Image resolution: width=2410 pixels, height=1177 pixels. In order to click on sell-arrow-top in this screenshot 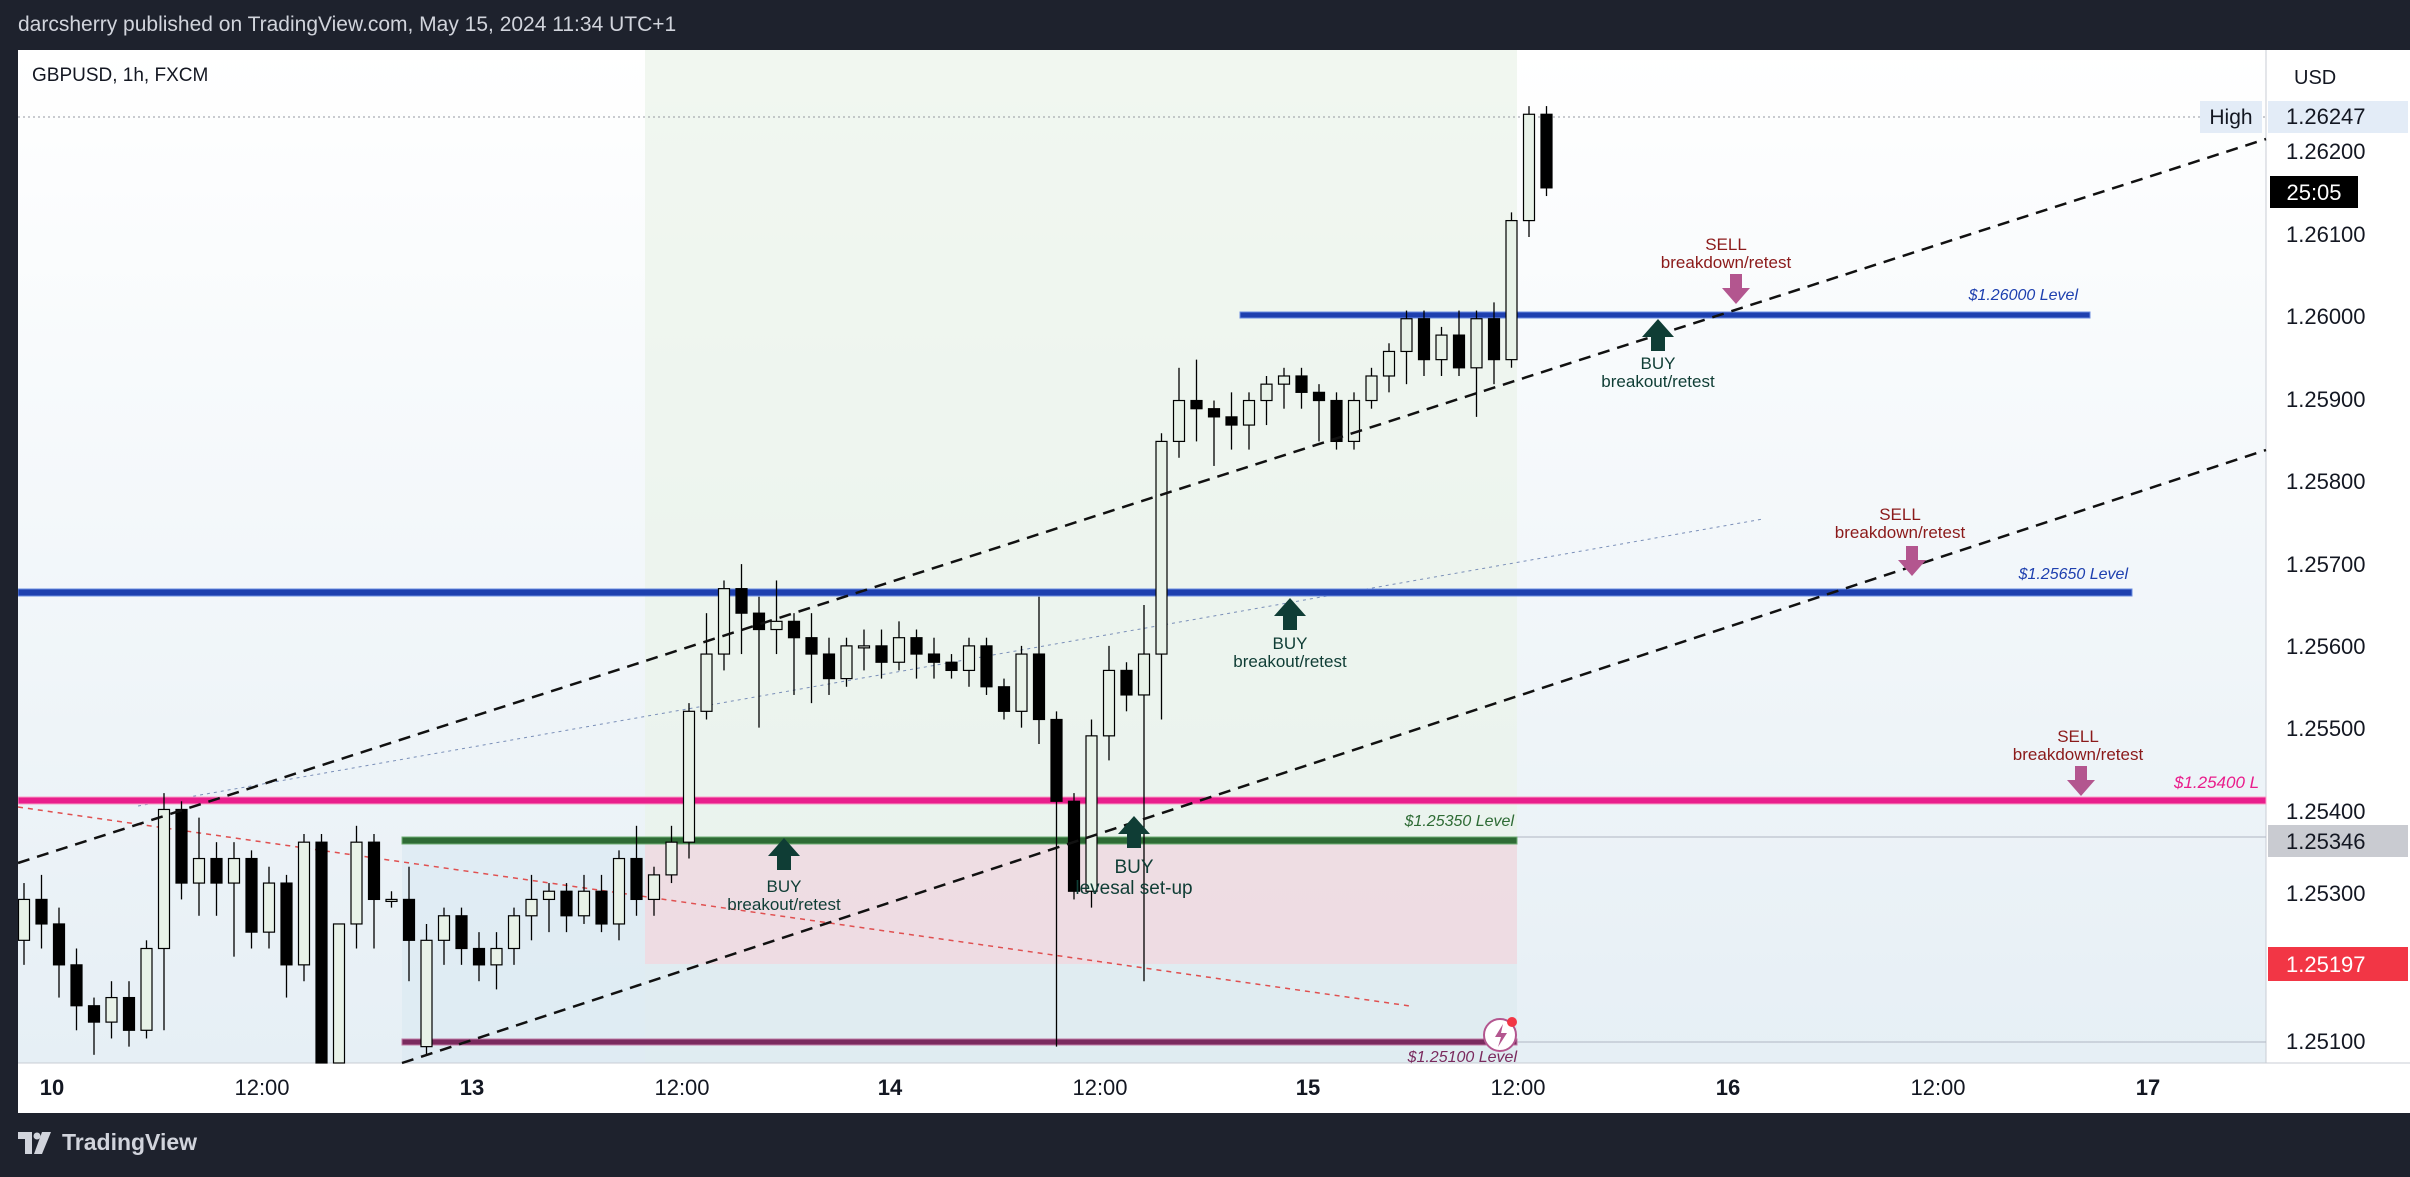, I will do `click(1736, 289)`.